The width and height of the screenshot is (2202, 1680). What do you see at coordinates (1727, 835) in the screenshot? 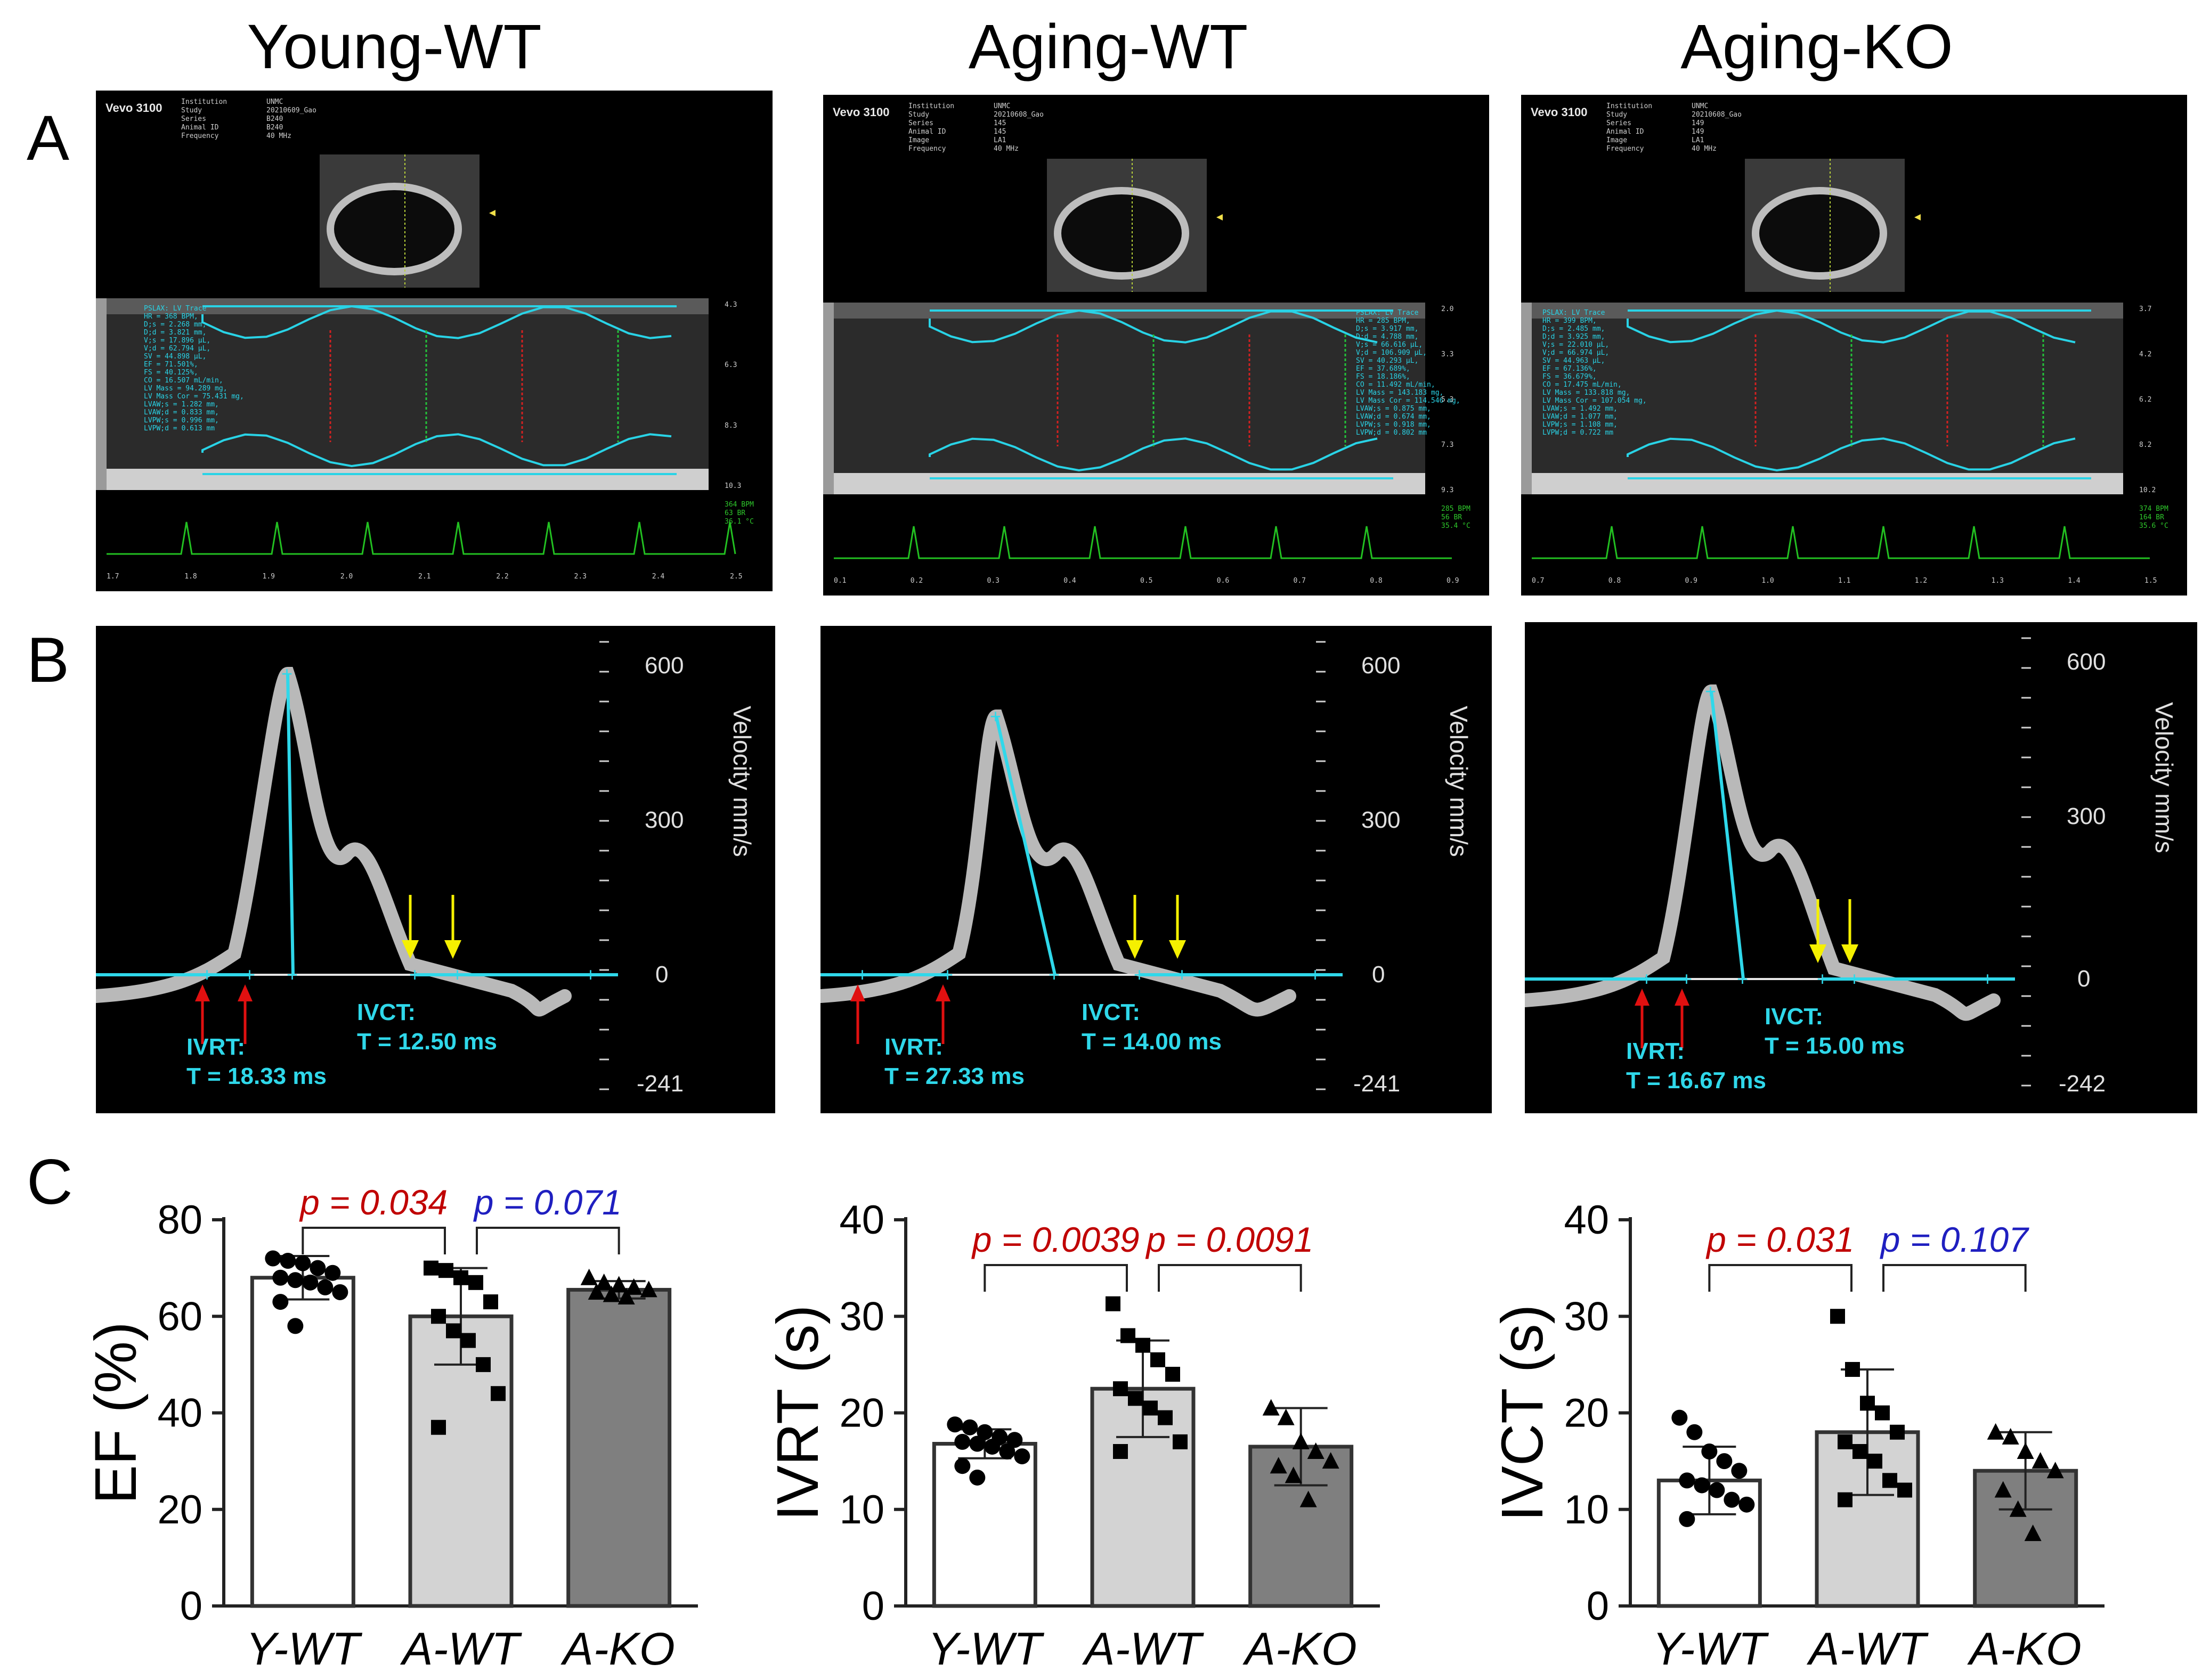
I see `deceleration-slope-line` at bounding box center [1727, 835].